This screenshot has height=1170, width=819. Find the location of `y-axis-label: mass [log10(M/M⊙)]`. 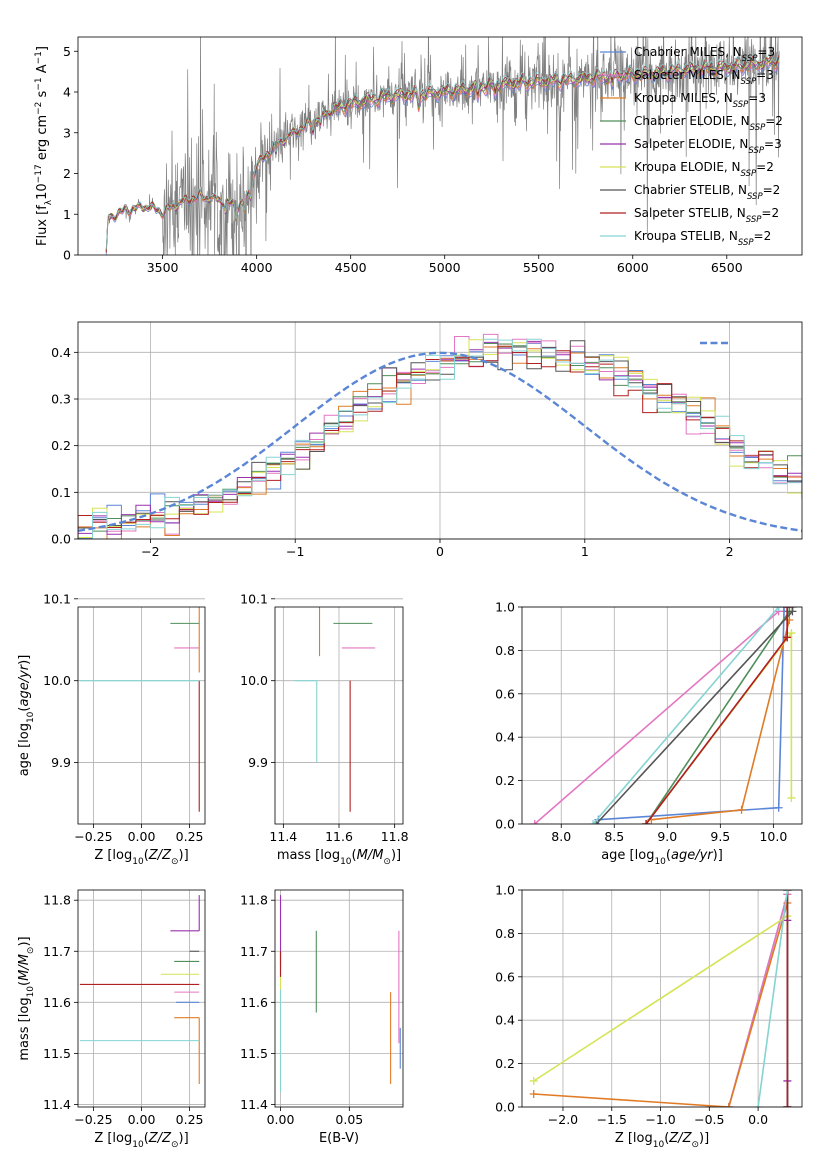

y-axis-label: mass [log10(M/M⊙)] is located at coordinates (26, 998).